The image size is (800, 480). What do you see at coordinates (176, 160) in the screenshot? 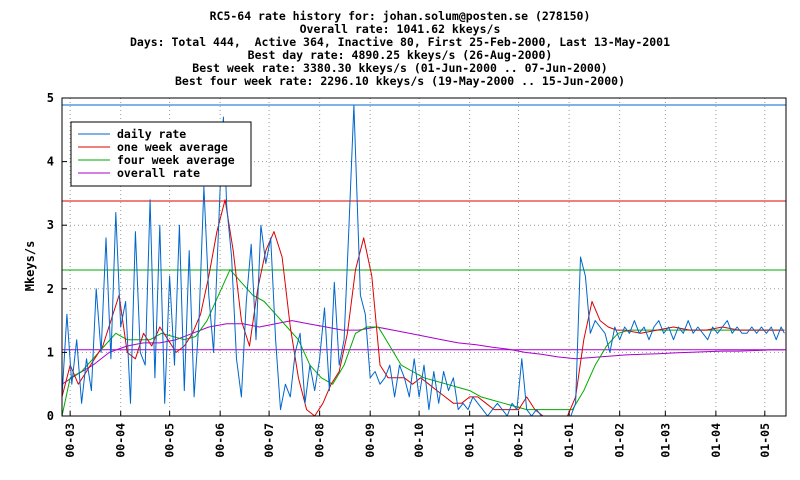
I see `legend-label-four_week: four week average` at bounding box center [176, 160].